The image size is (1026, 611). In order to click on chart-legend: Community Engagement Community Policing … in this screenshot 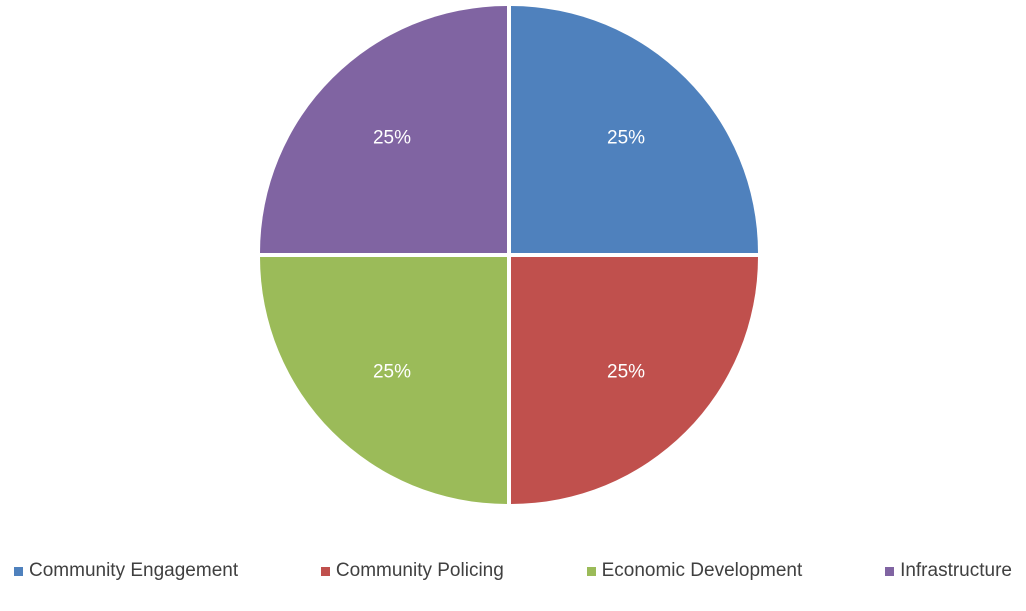, I will do `click(513, 571)`.